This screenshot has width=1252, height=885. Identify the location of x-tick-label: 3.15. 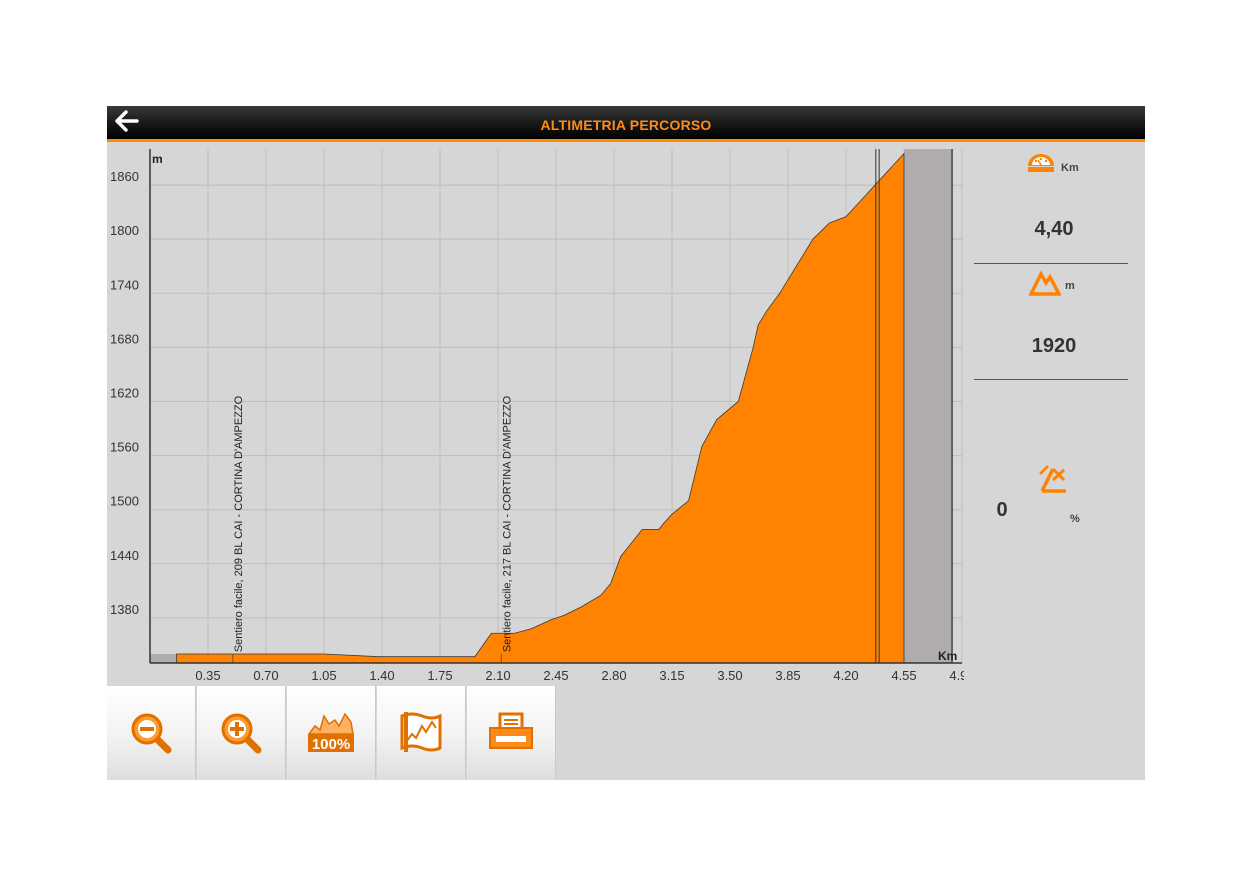
(671, 675).